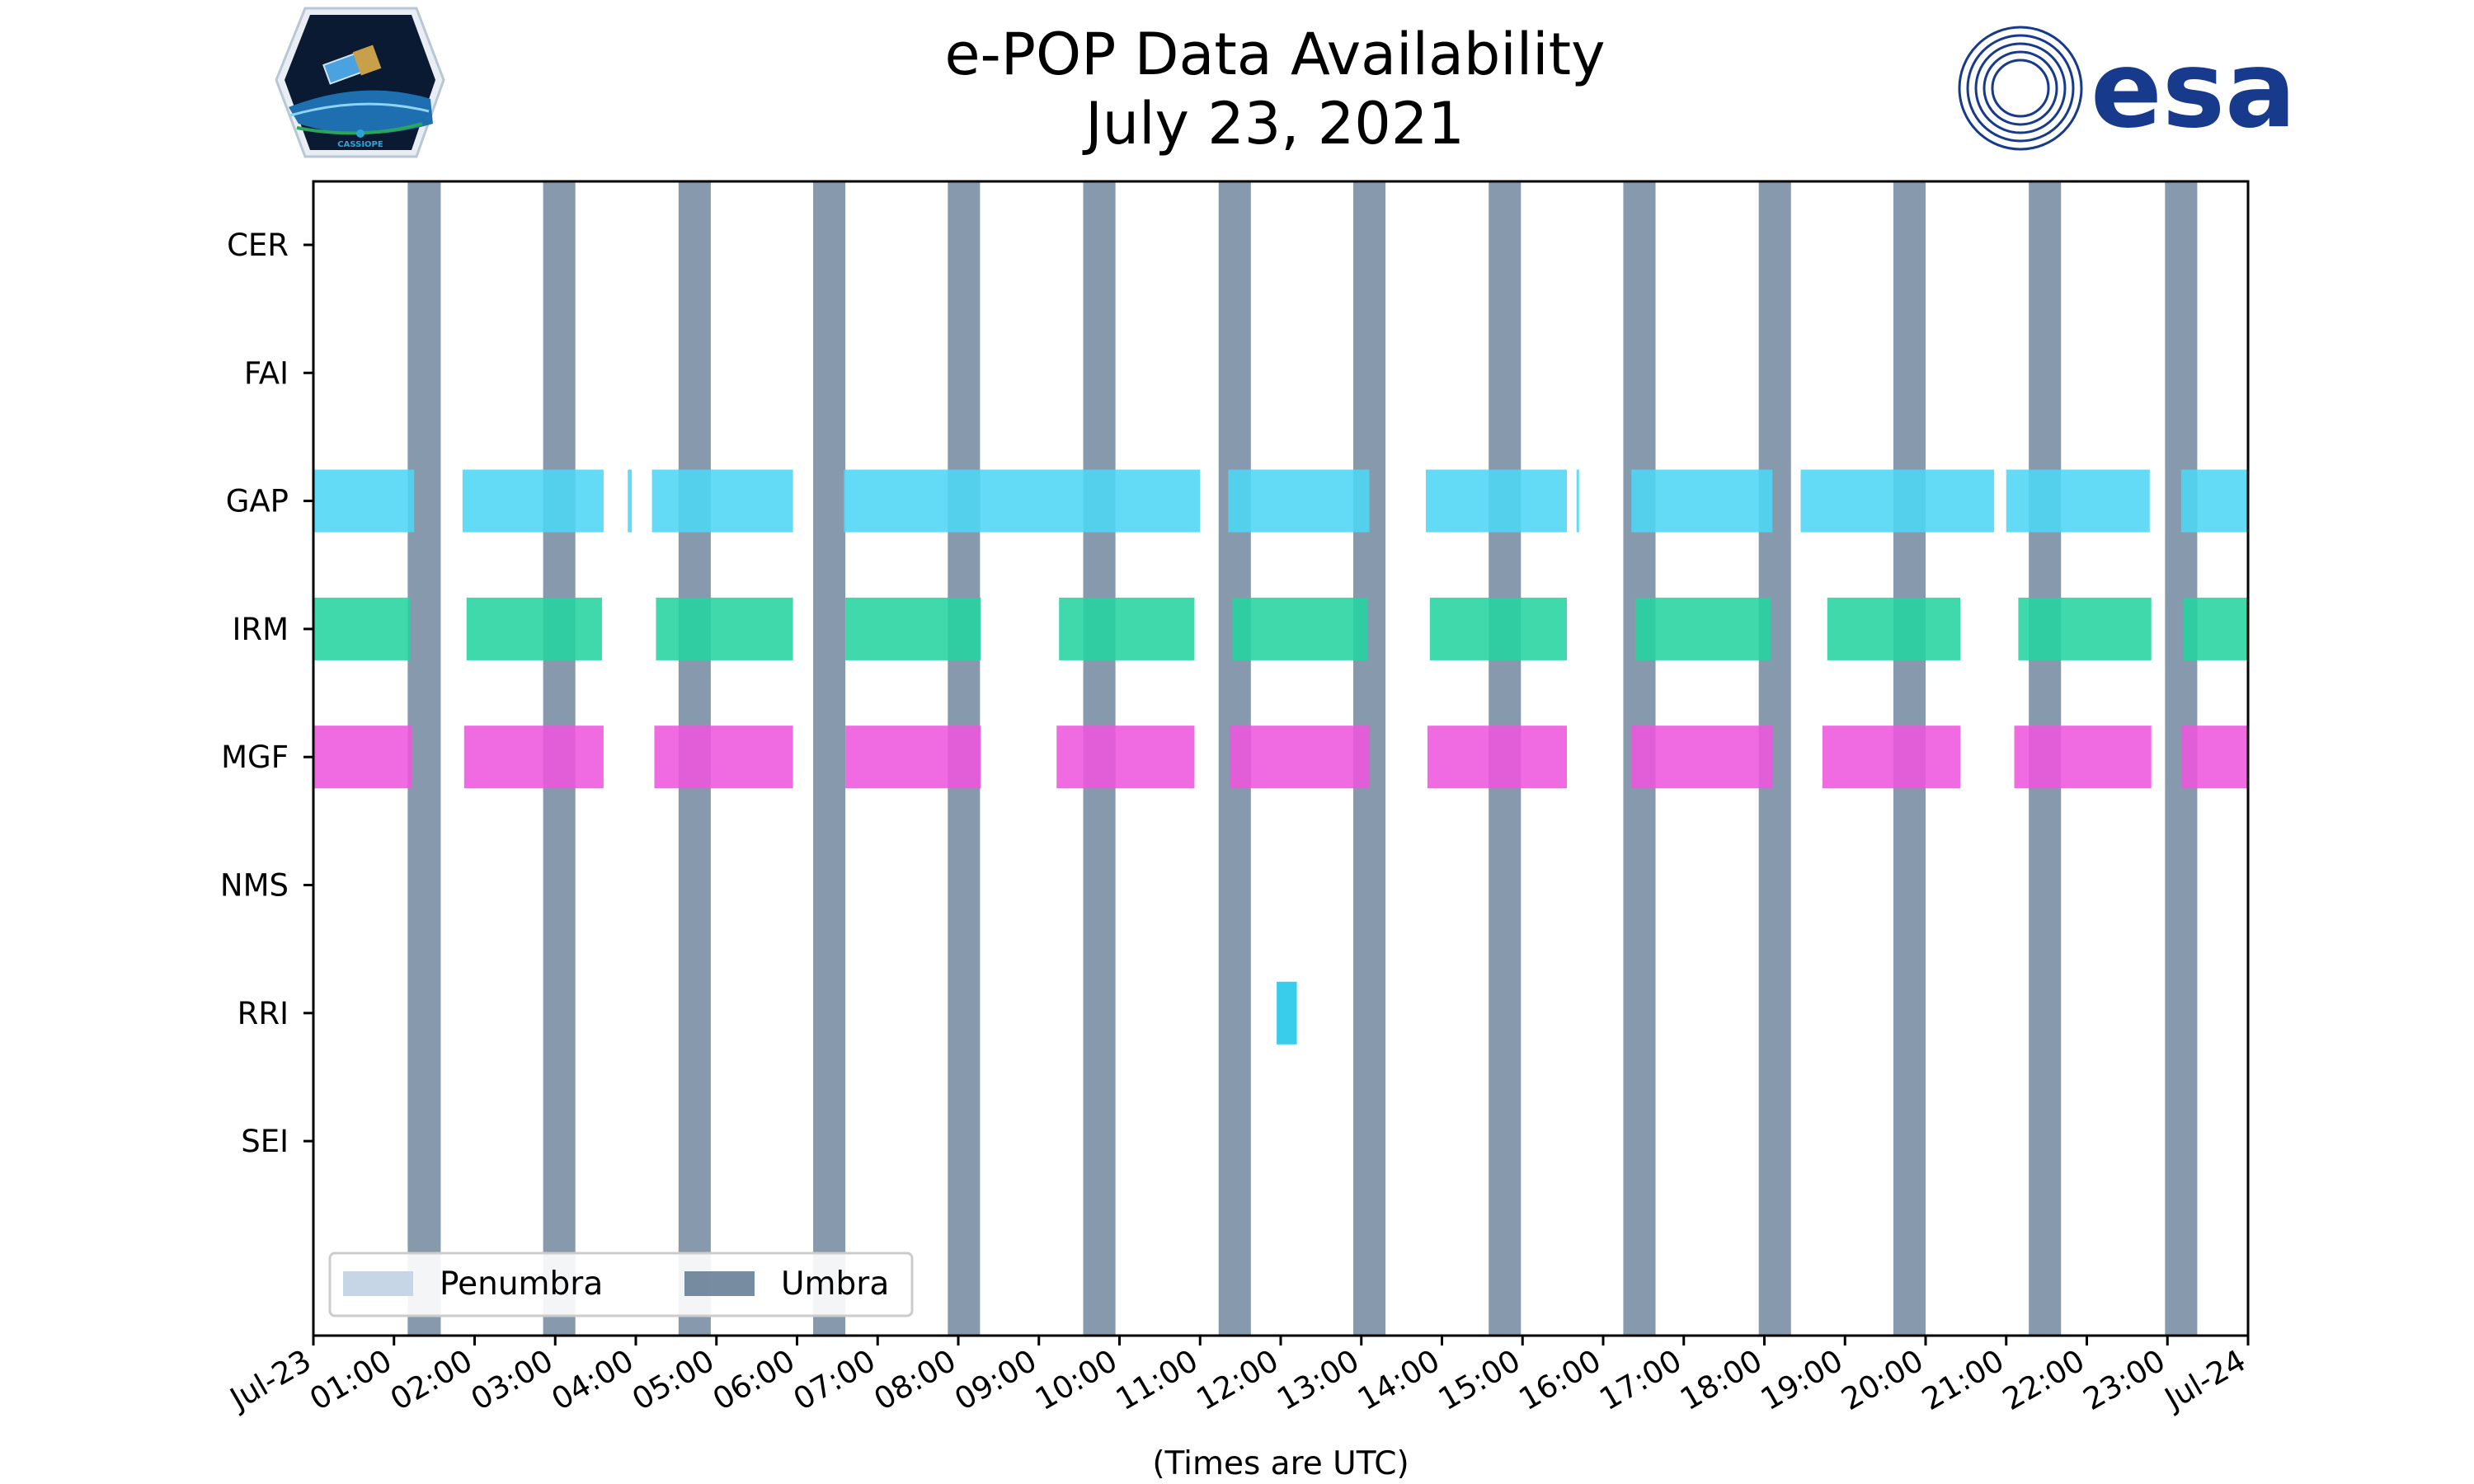 The image size is (2474, 1484). I want to click on x-tick-label-24: Jul-24, so click(2204, 1380).